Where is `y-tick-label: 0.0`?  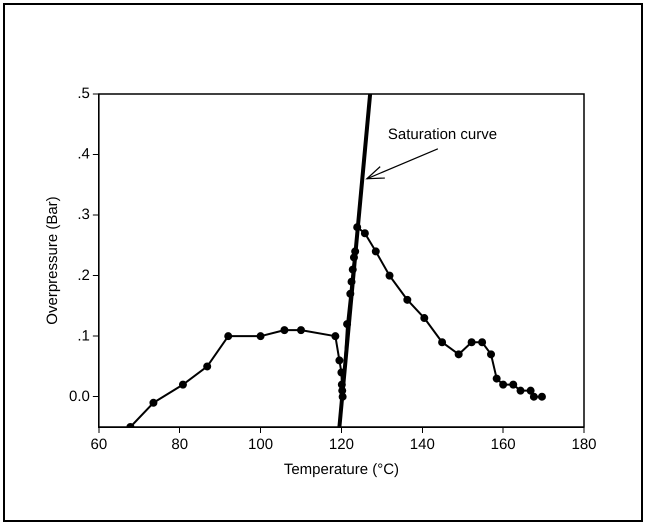
y-tick-label: 0.0 is located at coordinates (79, 396).